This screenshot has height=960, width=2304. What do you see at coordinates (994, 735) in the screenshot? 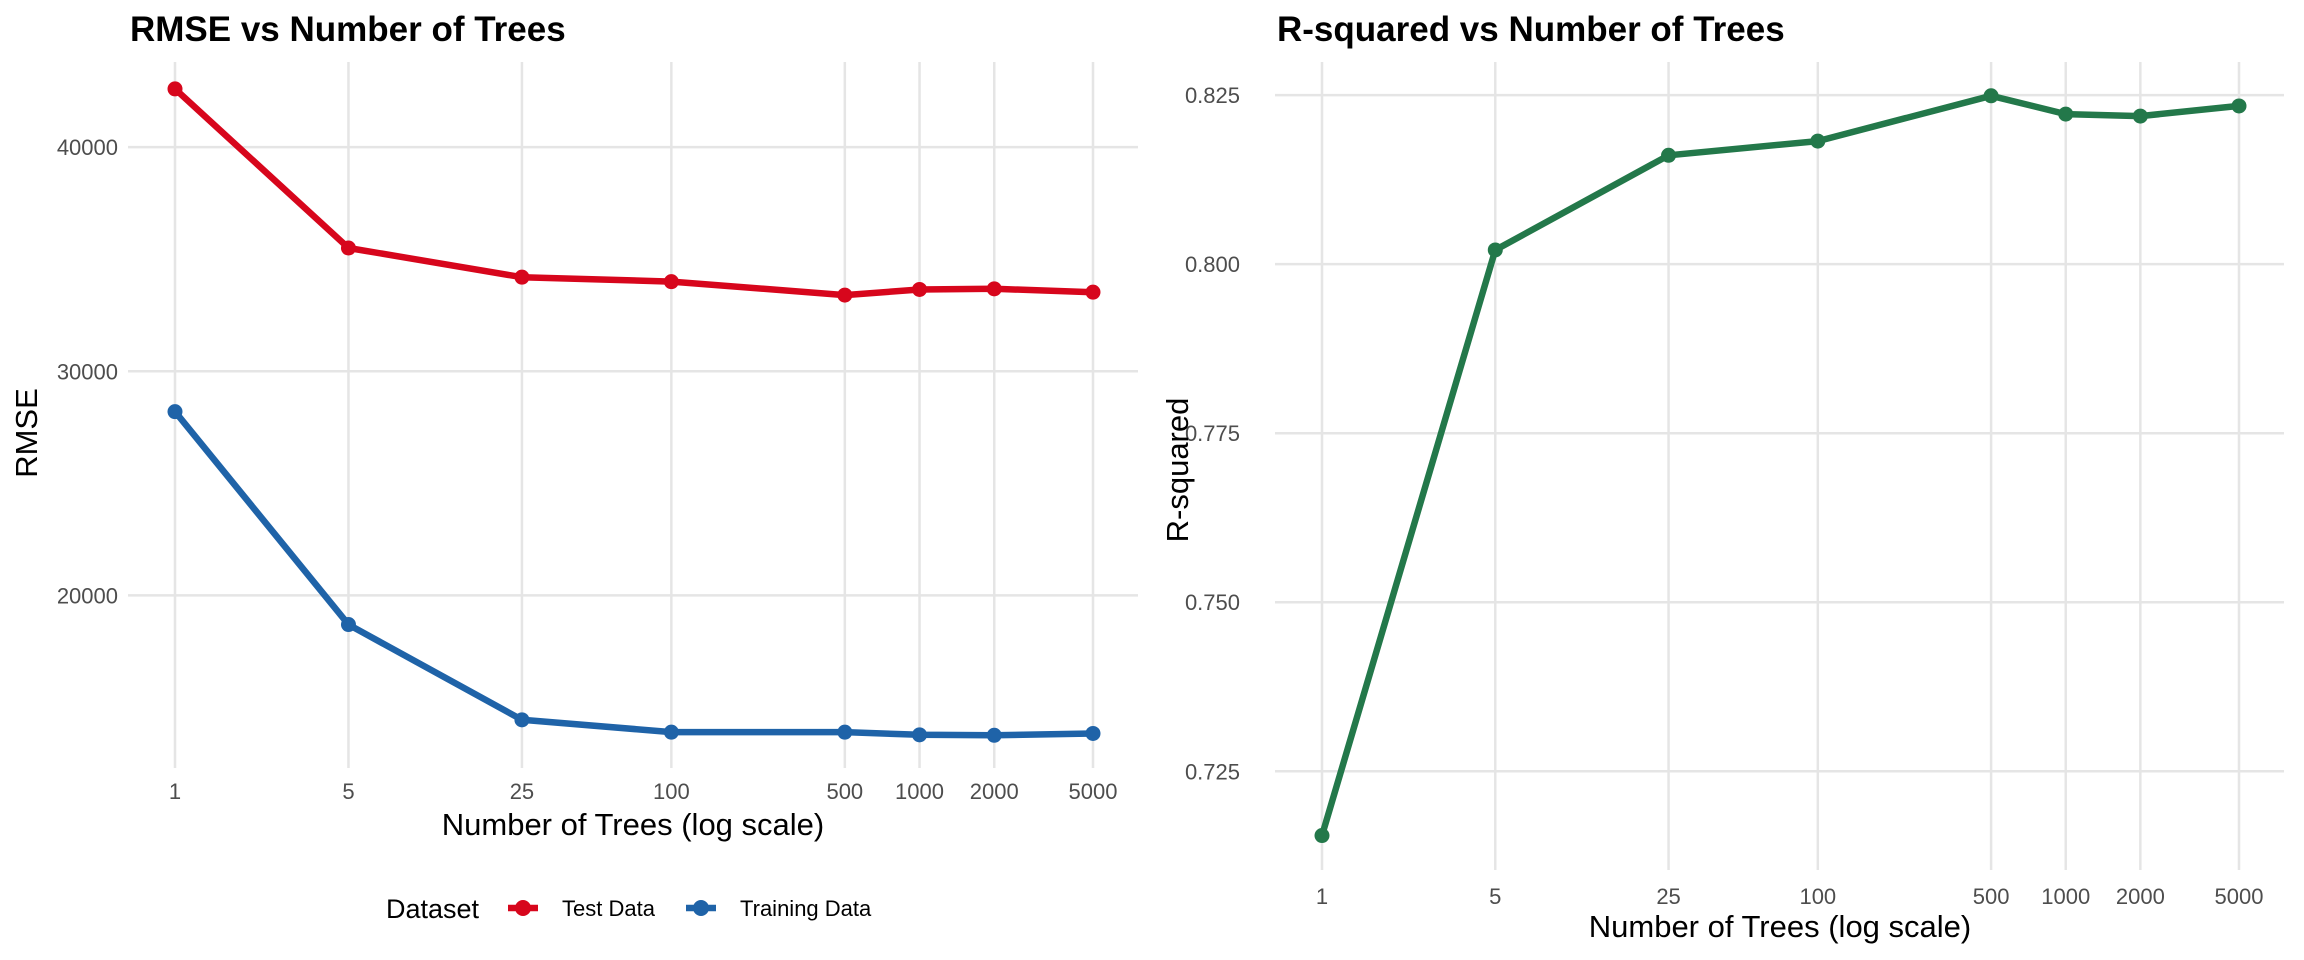
I see `rmse-point-training-data-2000` at bounding box center [994, 735].